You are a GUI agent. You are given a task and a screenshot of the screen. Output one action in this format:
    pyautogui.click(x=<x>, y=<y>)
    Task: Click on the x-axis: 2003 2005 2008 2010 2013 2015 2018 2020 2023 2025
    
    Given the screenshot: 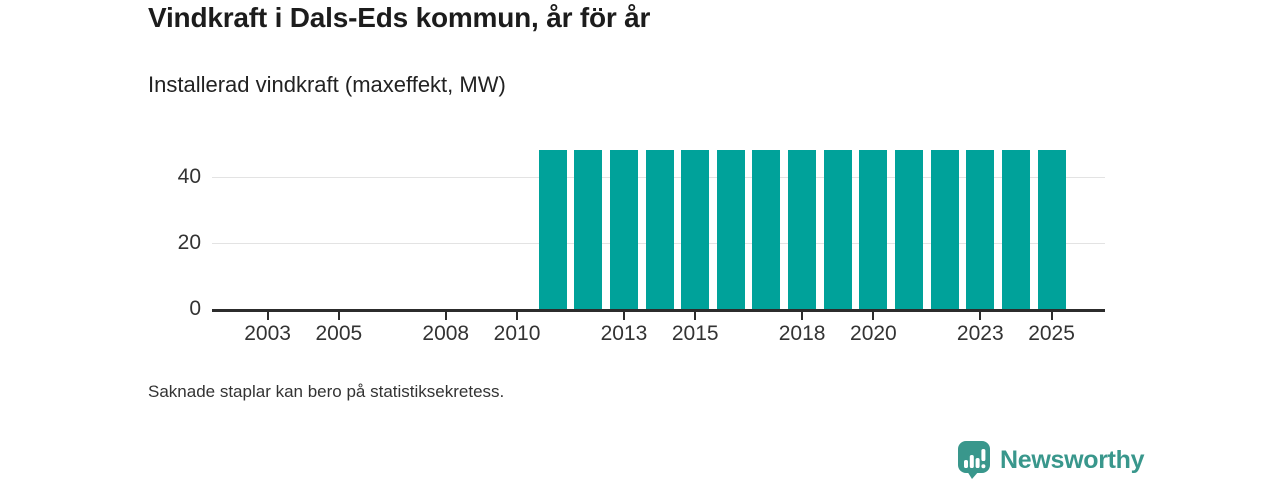 What is the action you would take?
    pyautogui.click(x=658, y=334)
    